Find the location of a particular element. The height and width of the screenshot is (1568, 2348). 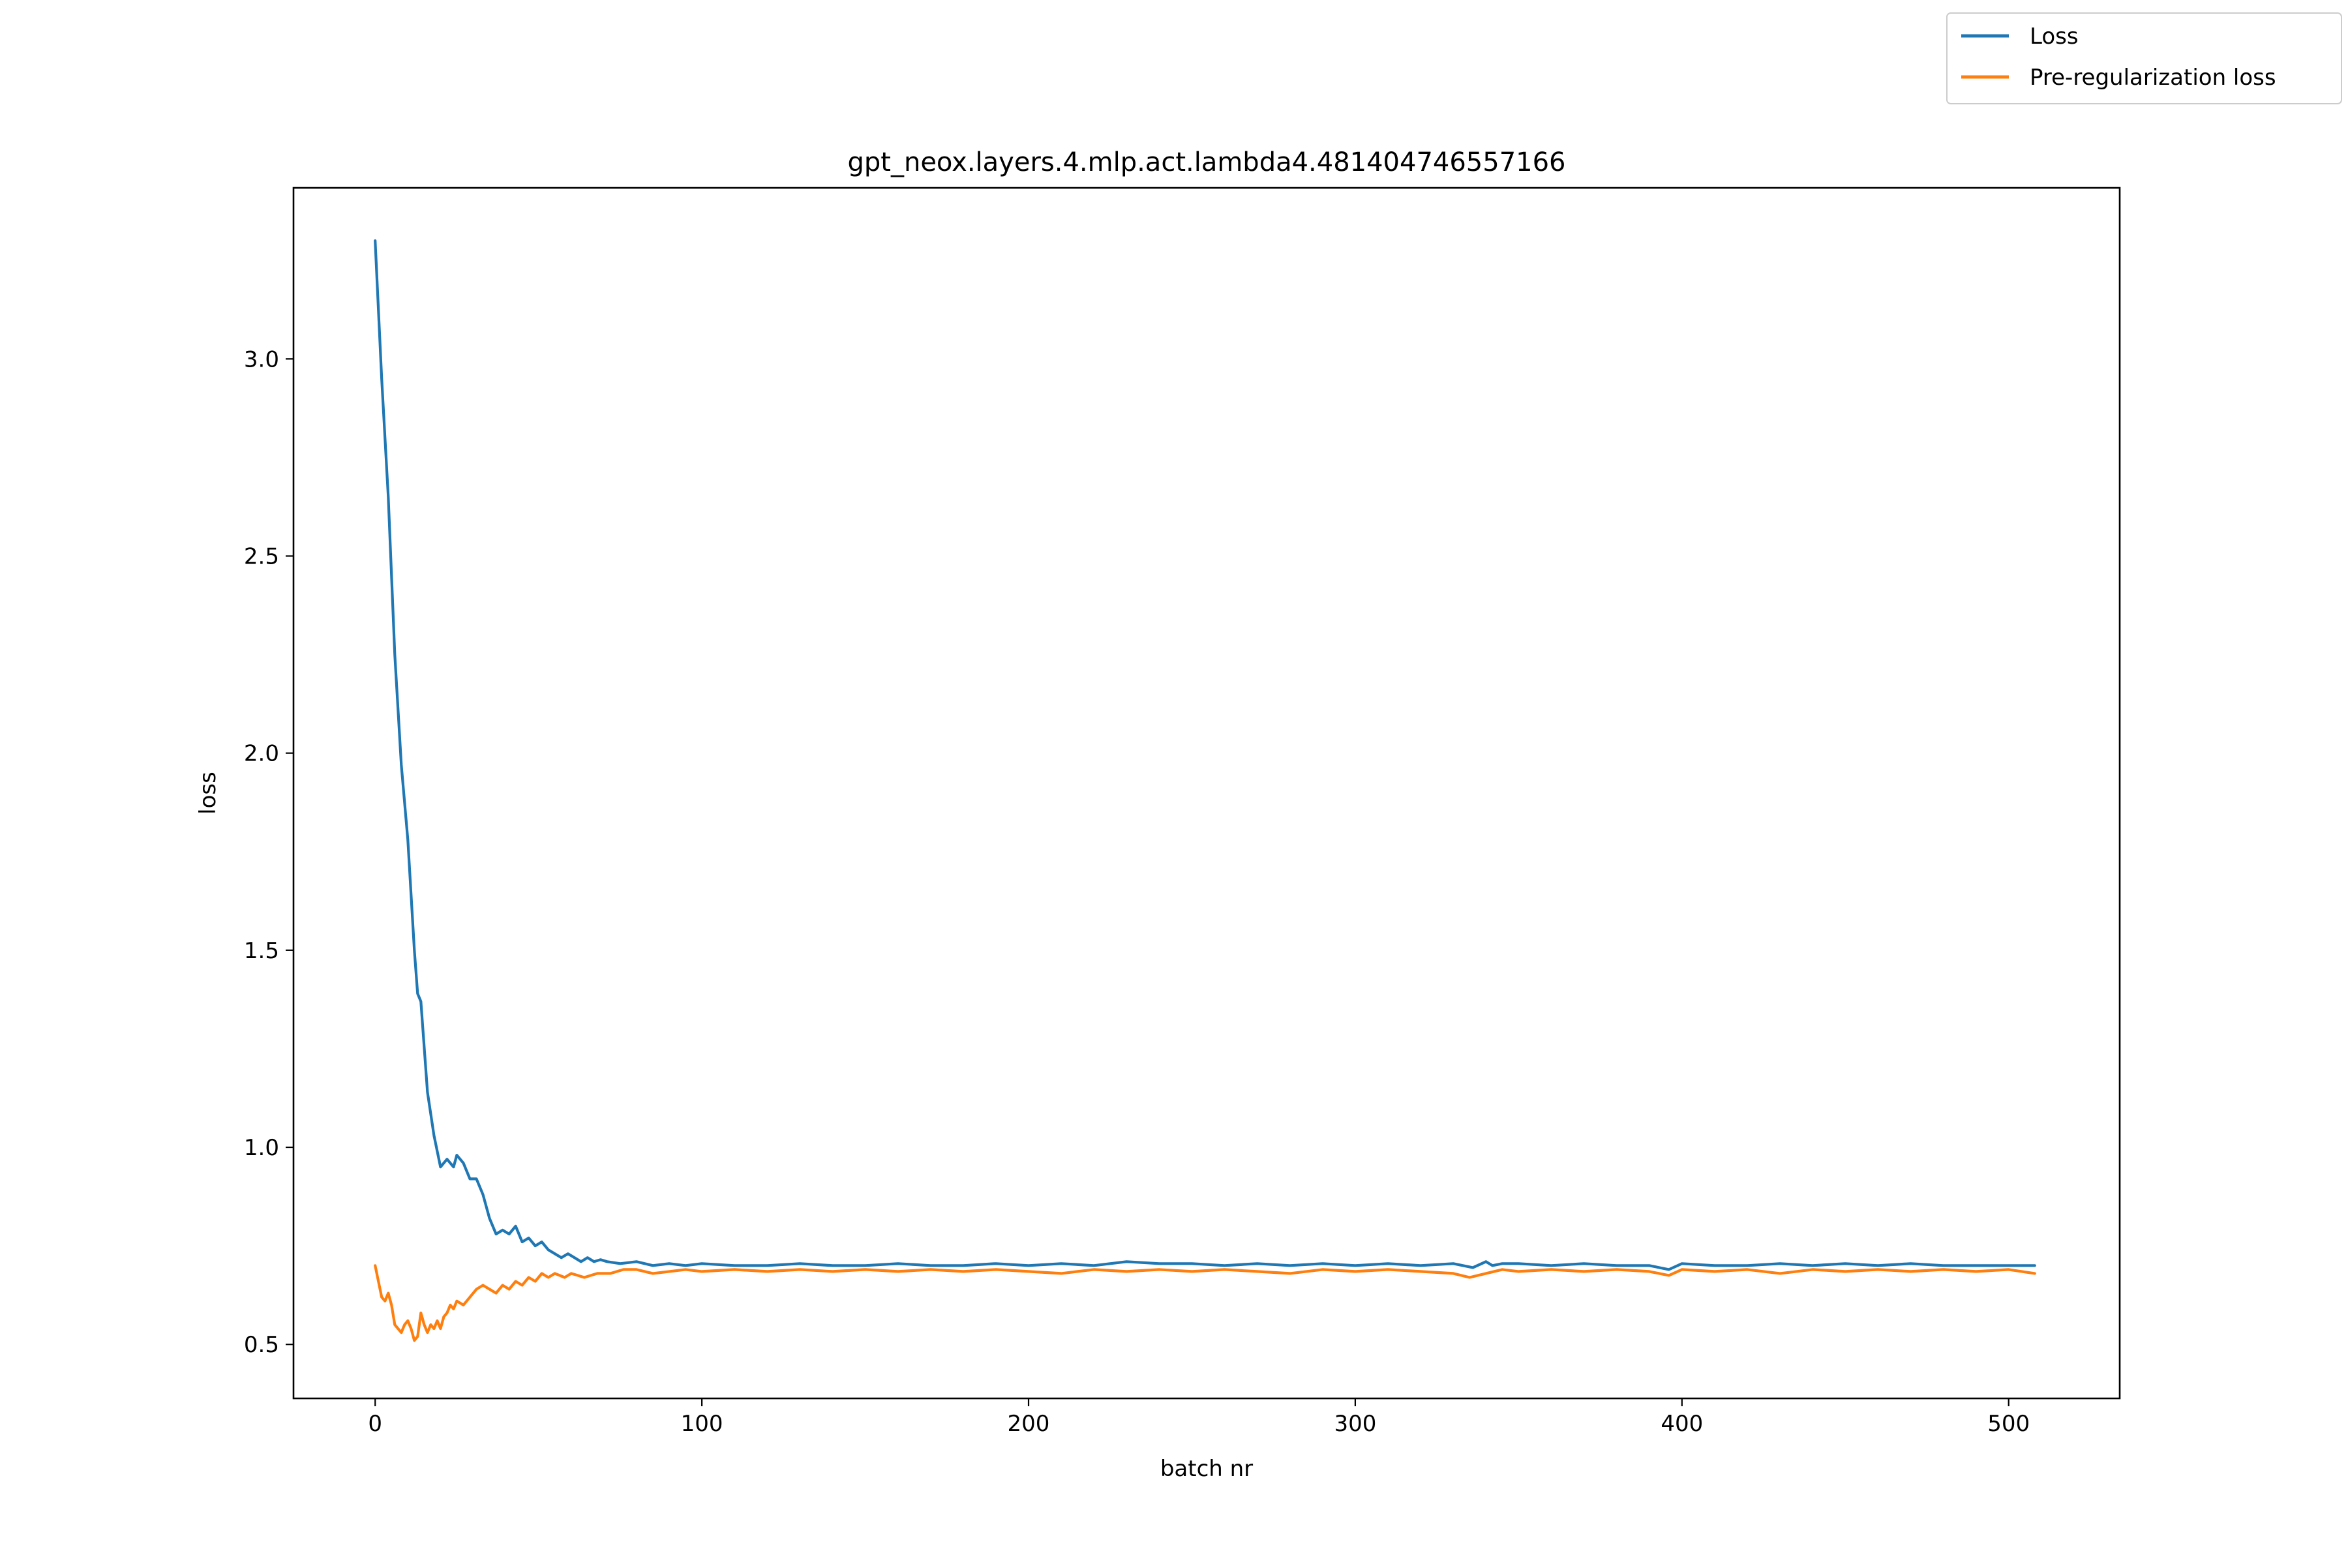

x-tick-label: 200 is located at coordinates (1029, 1424).